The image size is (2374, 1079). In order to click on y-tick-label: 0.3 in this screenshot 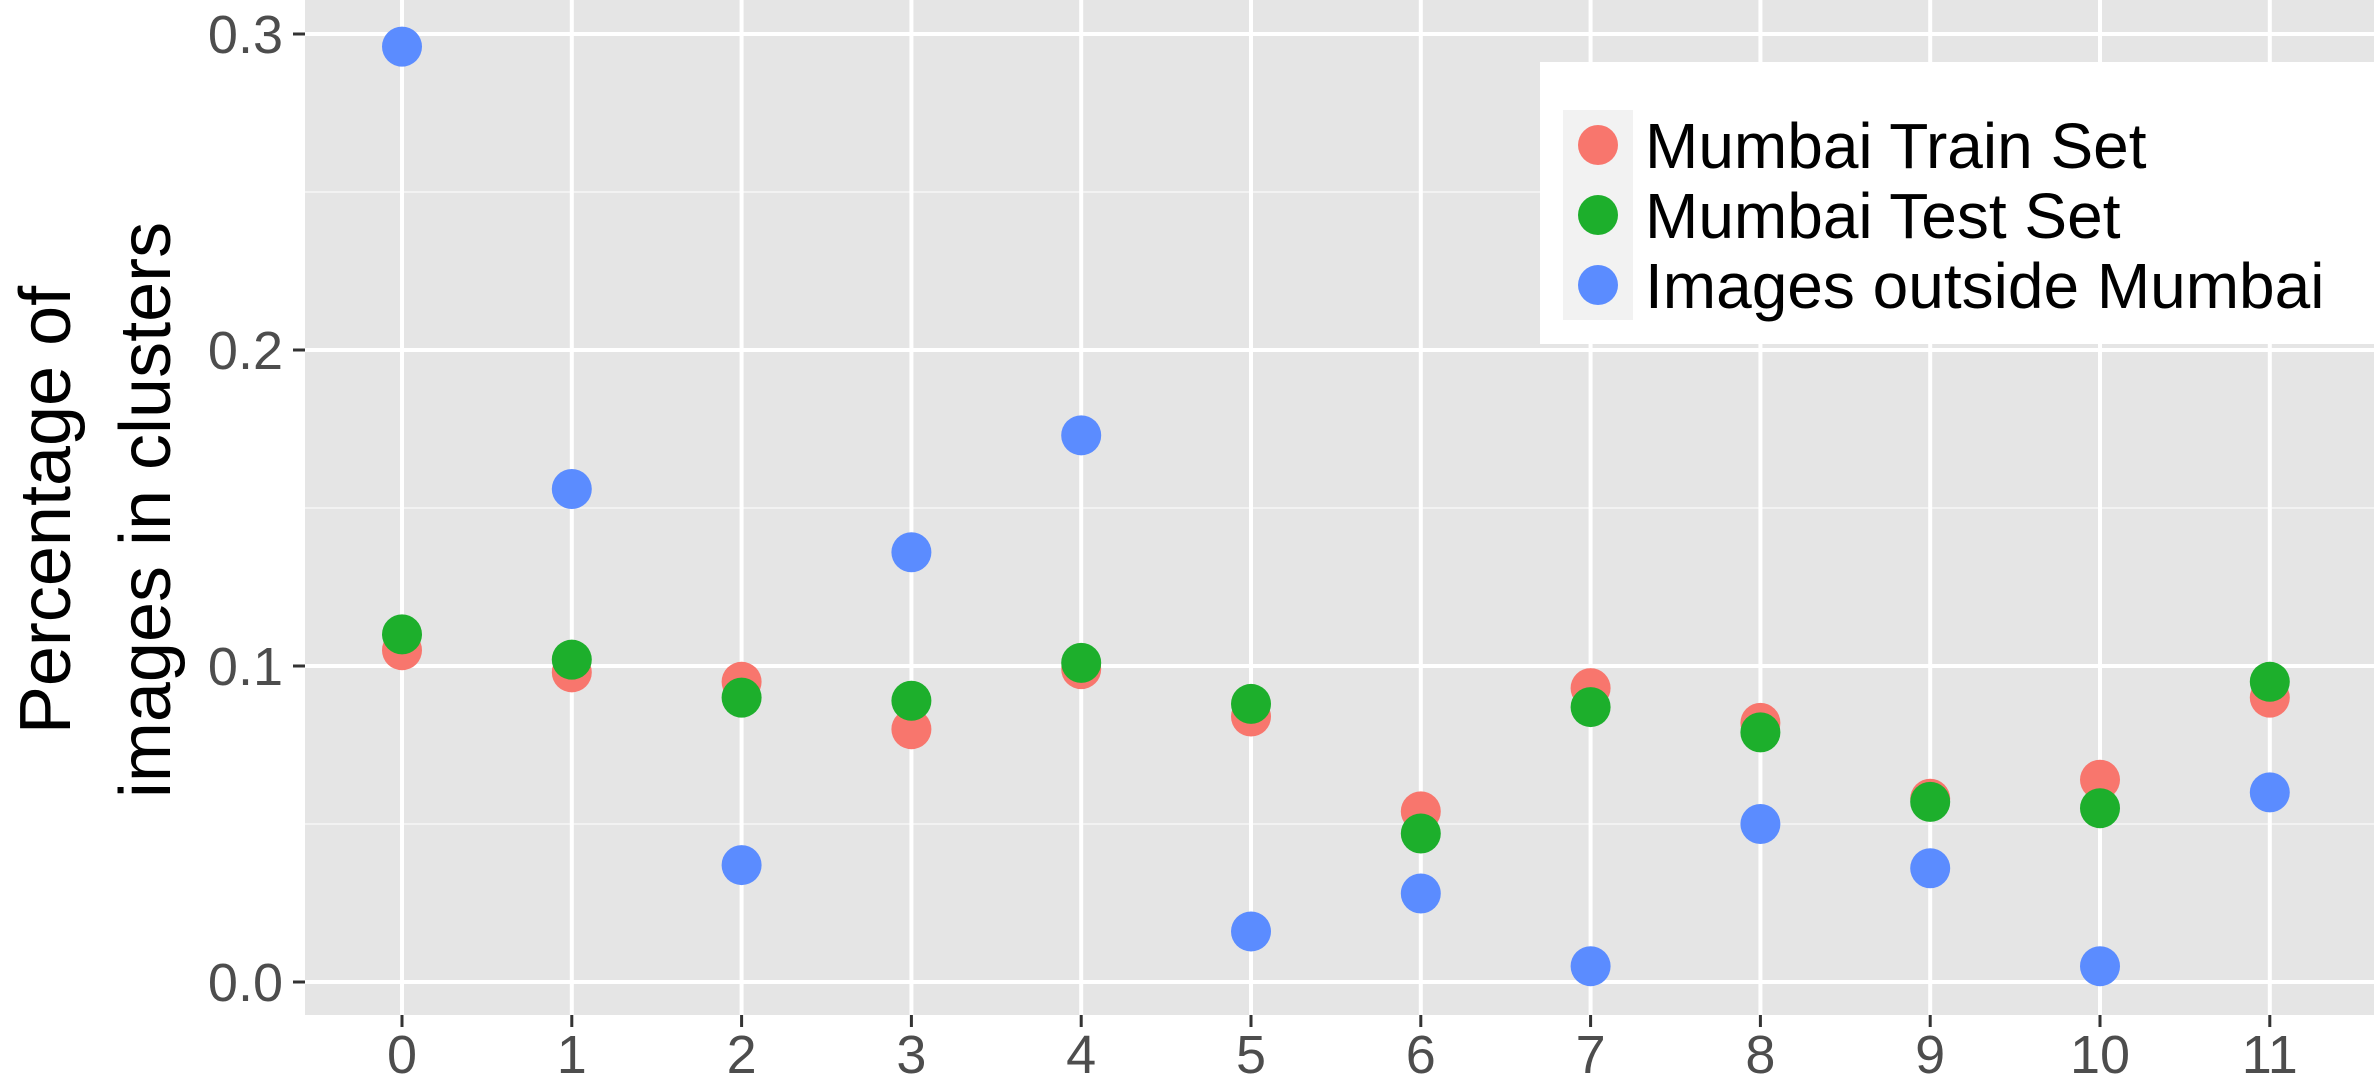, I will do `click(245, 35)`.